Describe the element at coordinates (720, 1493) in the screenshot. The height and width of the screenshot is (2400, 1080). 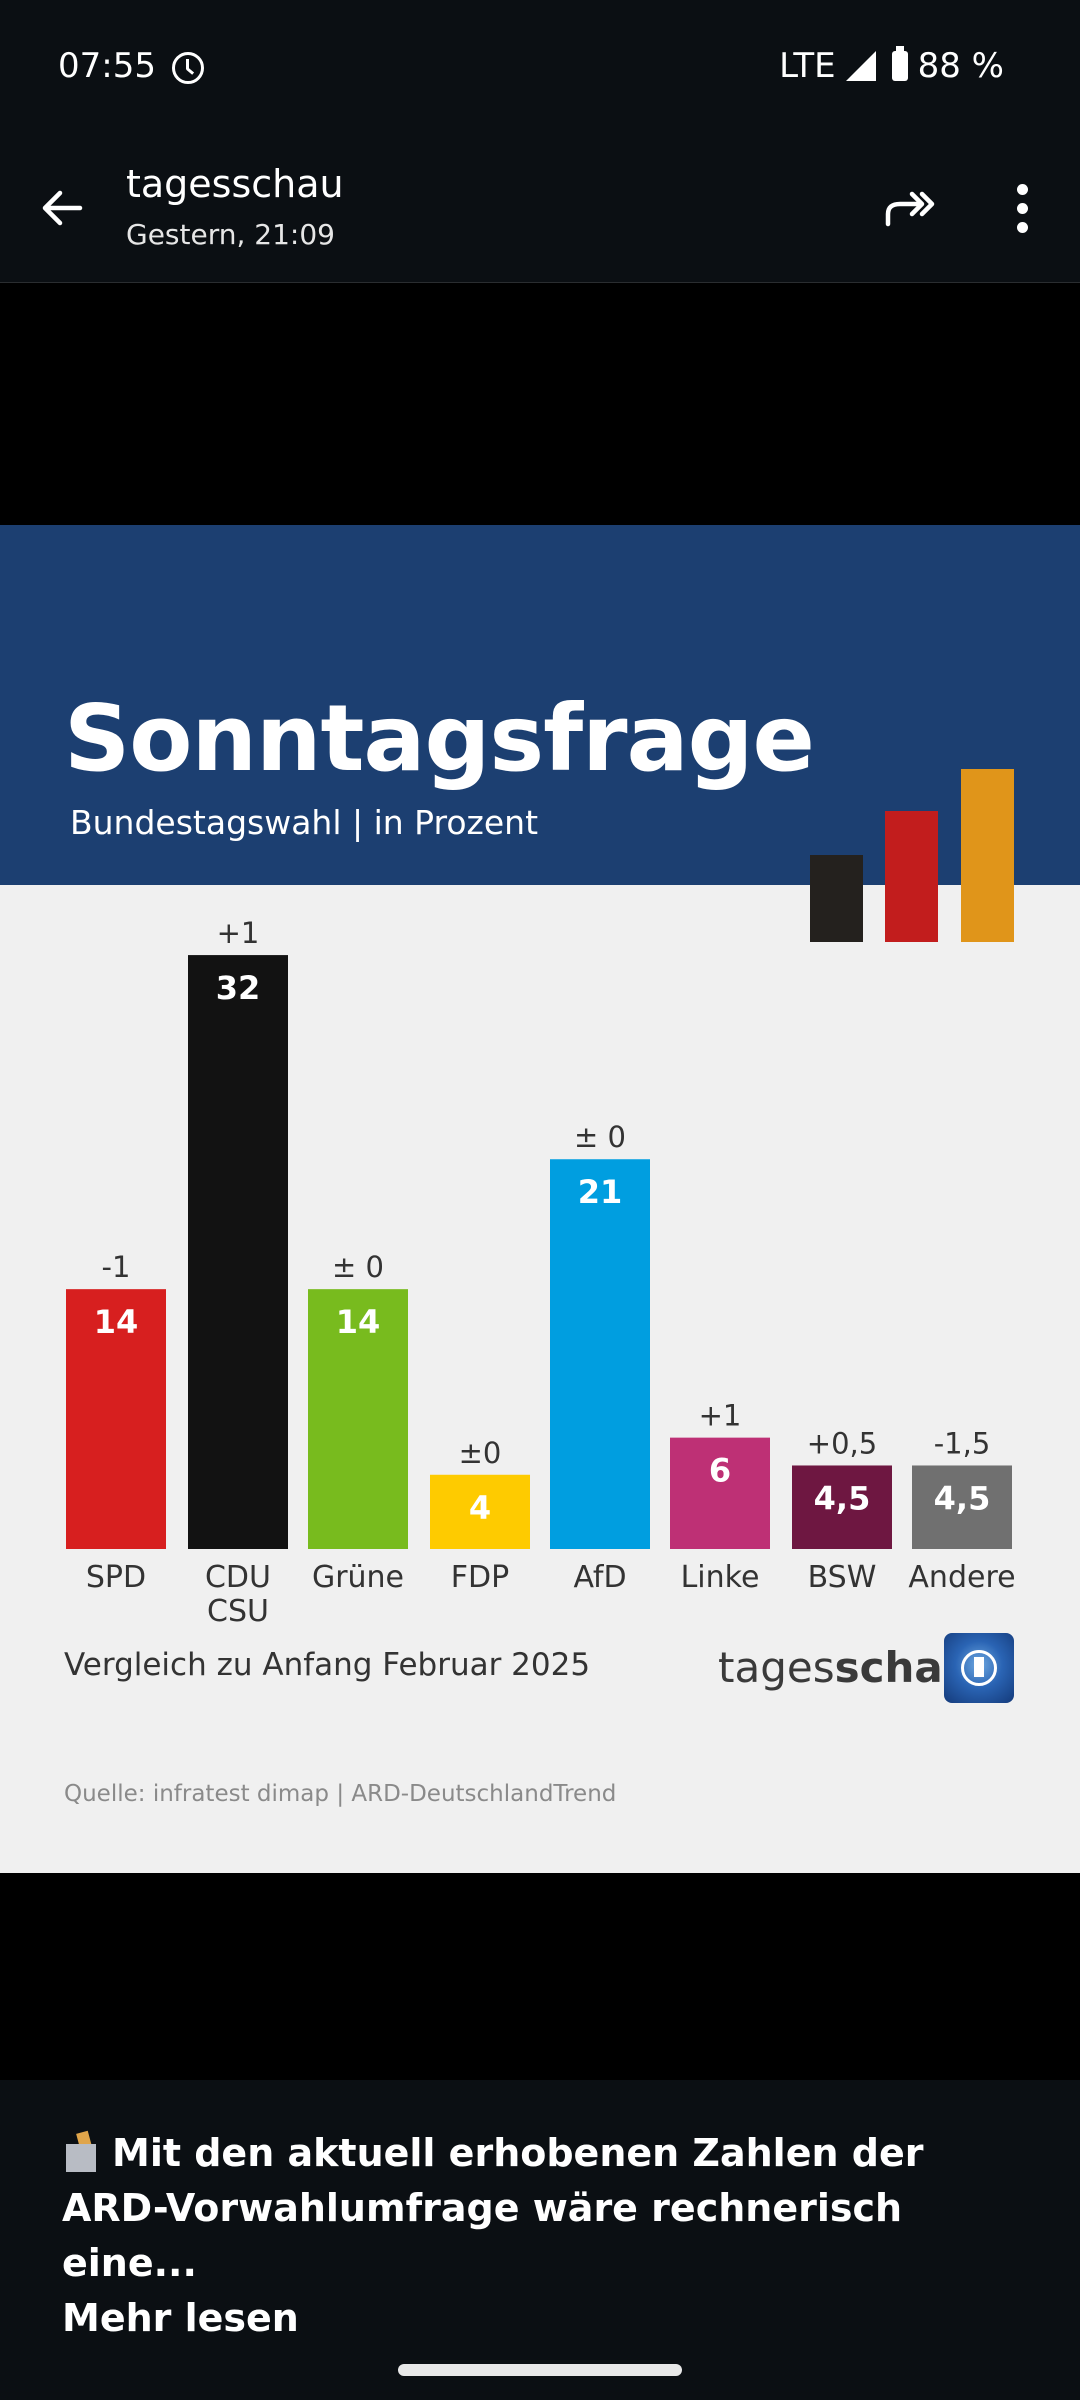
I see `bar-linke` at that location.